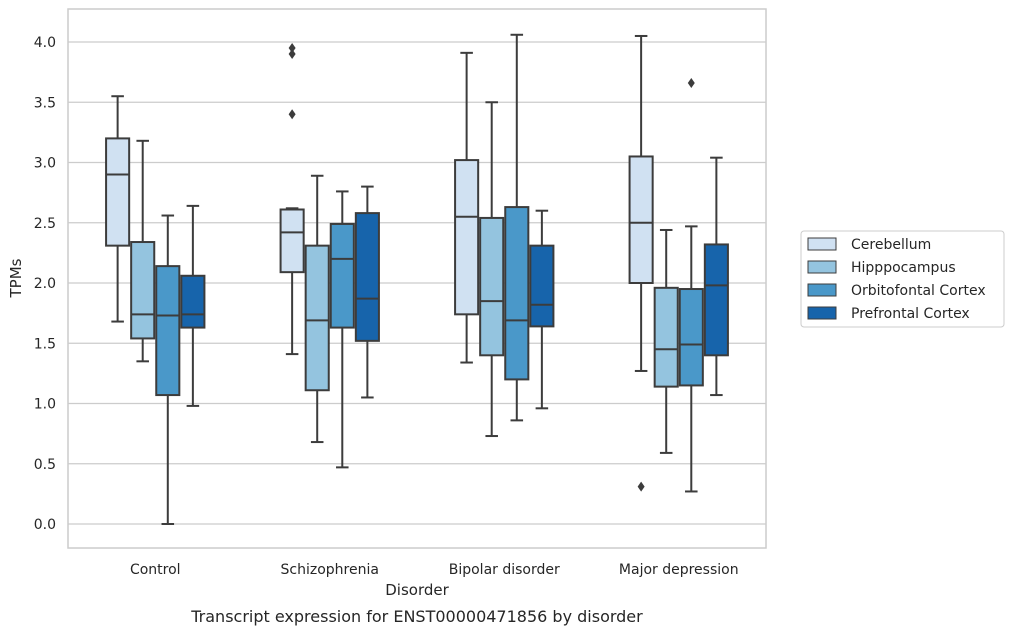 The image size is (1014, 634). What do you see at coordinates (45, 525) in the screenshot?
I see `y-tick-label: 0.0` at bounding box center [45, 525].